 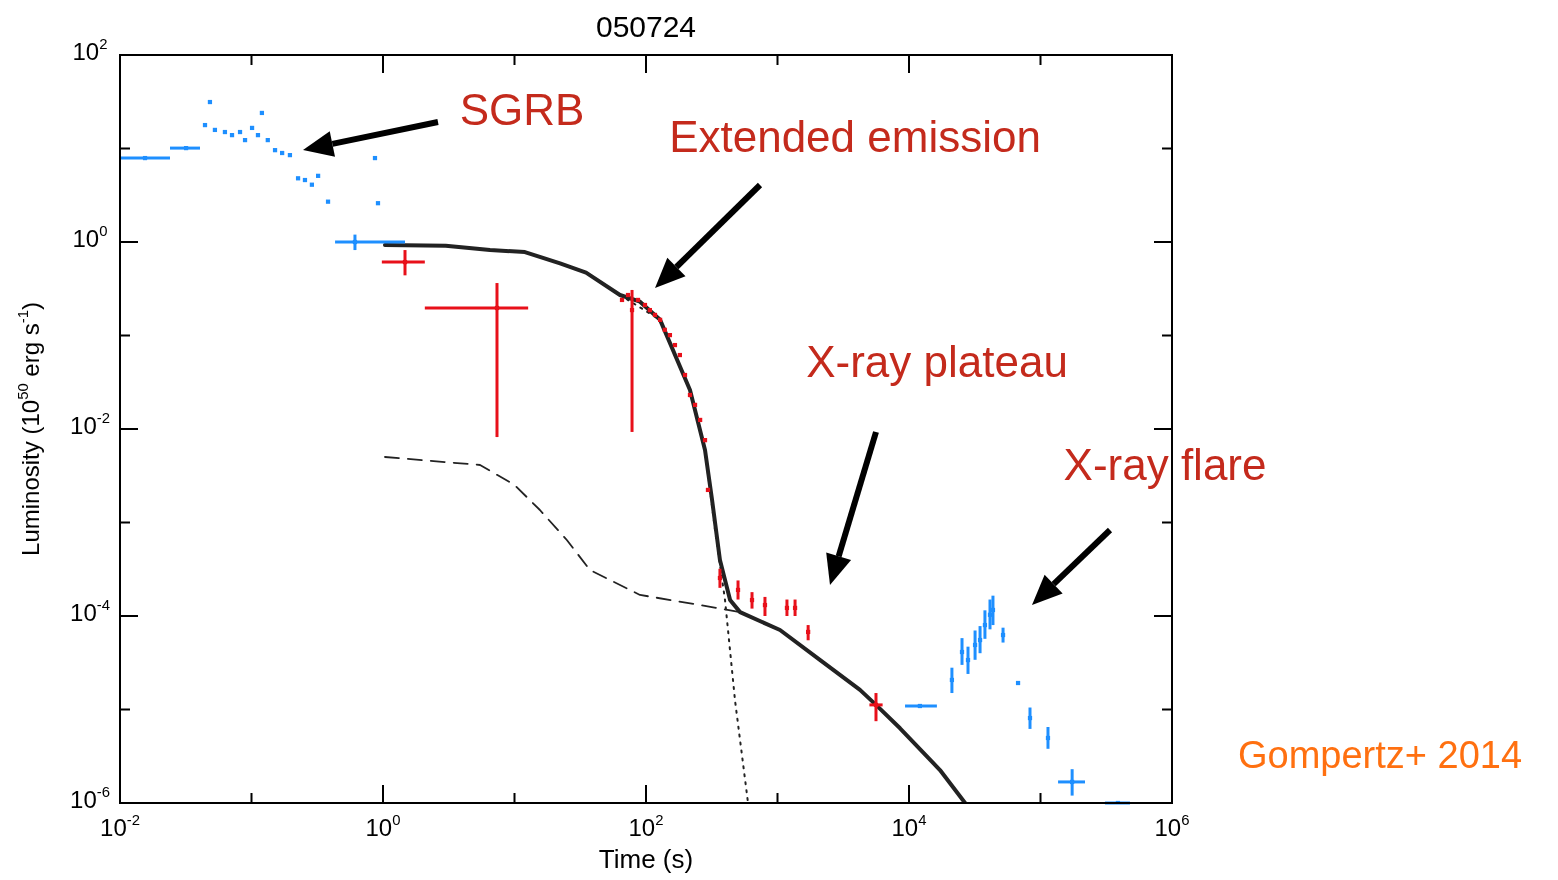 What do you see at coordinates (1165, 465) in the screenshot?
I see `annotation: X-ray flare` at bounding box center [1165, 465].